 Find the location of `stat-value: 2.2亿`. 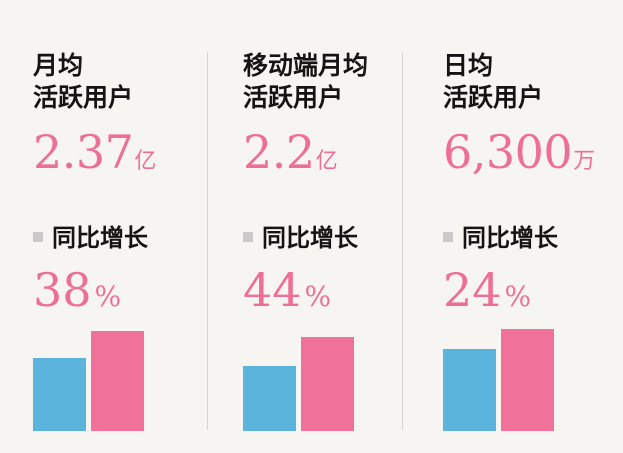

stat-value: 2.2亿 is located at coordinates (290, 152).